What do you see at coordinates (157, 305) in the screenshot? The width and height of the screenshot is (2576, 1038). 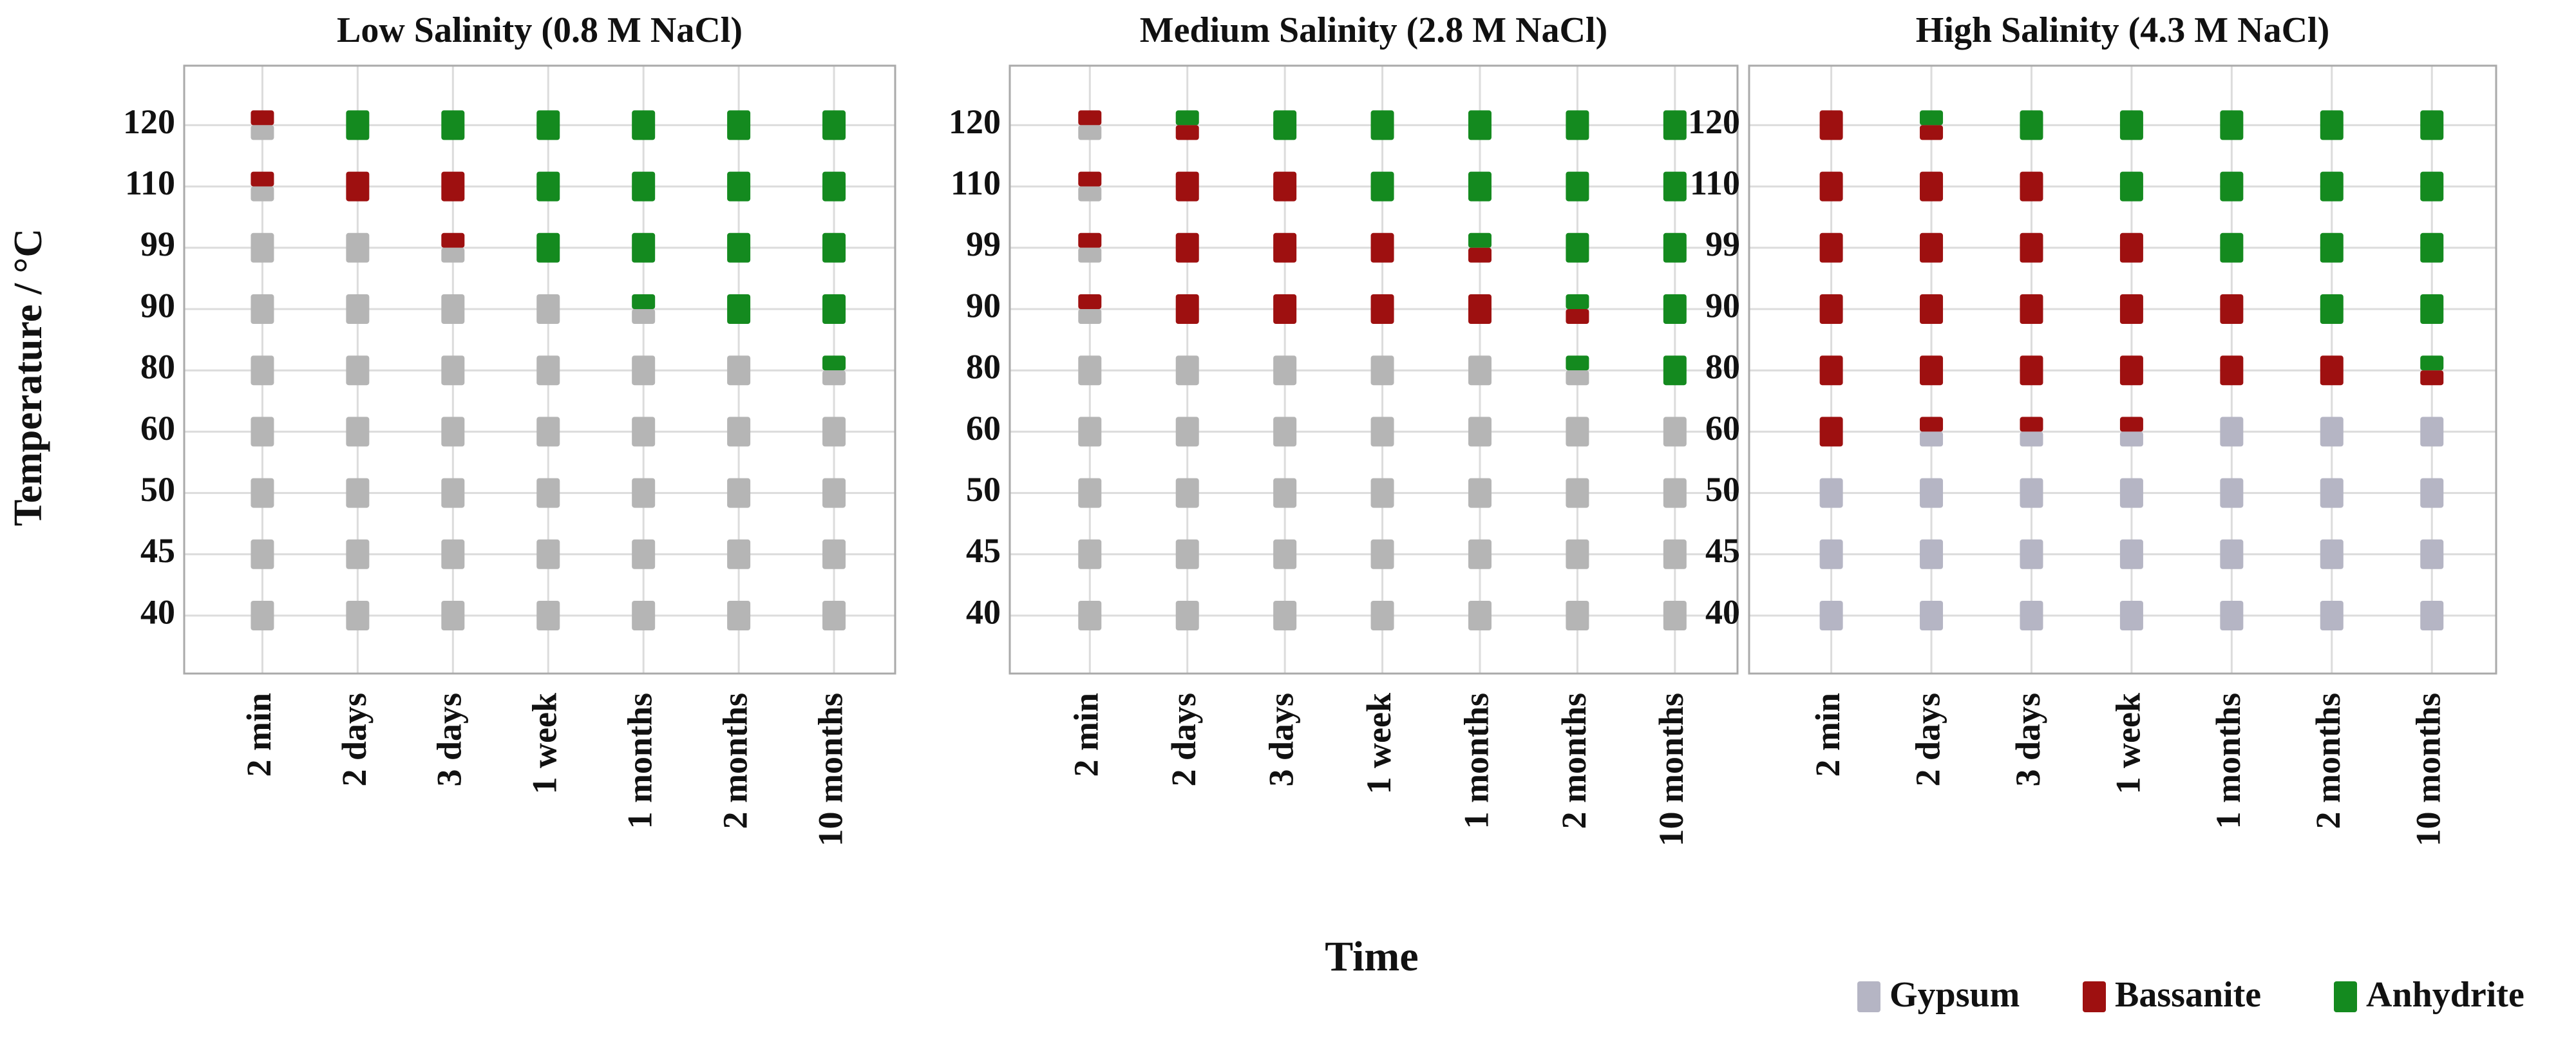 I see `y-tick-label: 90` at bounding box center [157, 305].